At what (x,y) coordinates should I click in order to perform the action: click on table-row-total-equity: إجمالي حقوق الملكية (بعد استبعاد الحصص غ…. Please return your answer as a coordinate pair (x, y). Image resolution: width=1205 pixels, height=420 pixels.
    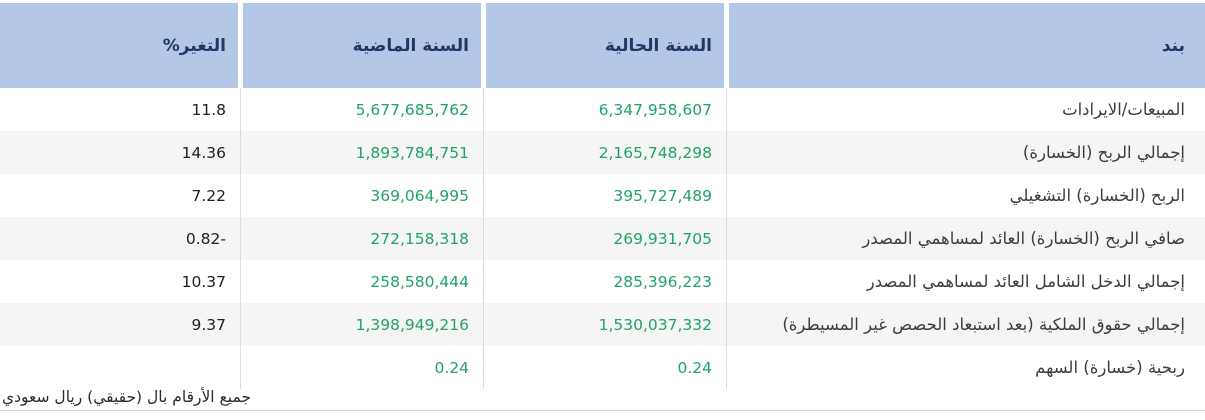
    Looking at the image, I should click on (602, 324).